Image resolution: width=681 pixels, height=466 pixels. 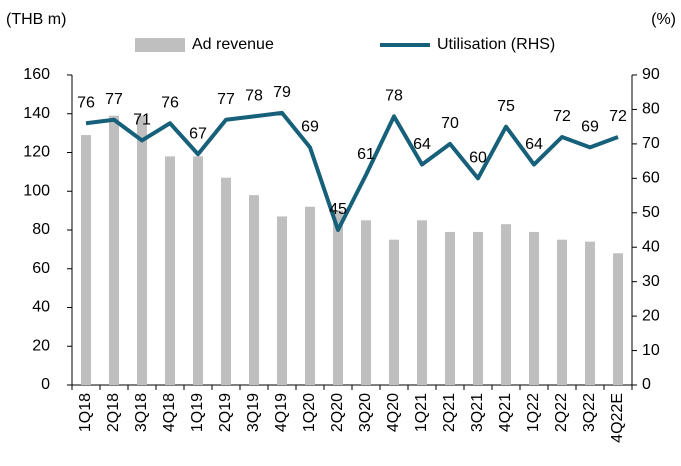 I want to click on y-tick-label: 120, so click(x=36, y=152).